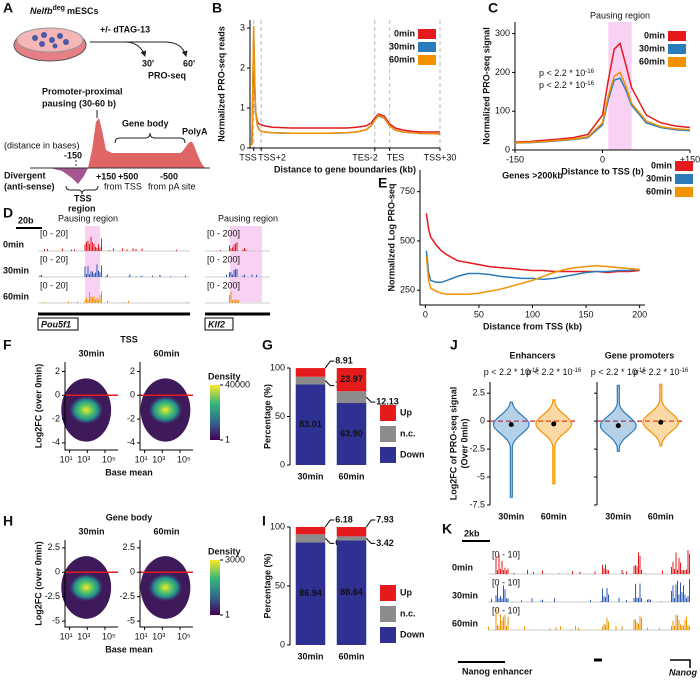  I want to click on divergent-label: (anti-sense), so click(29, 186).